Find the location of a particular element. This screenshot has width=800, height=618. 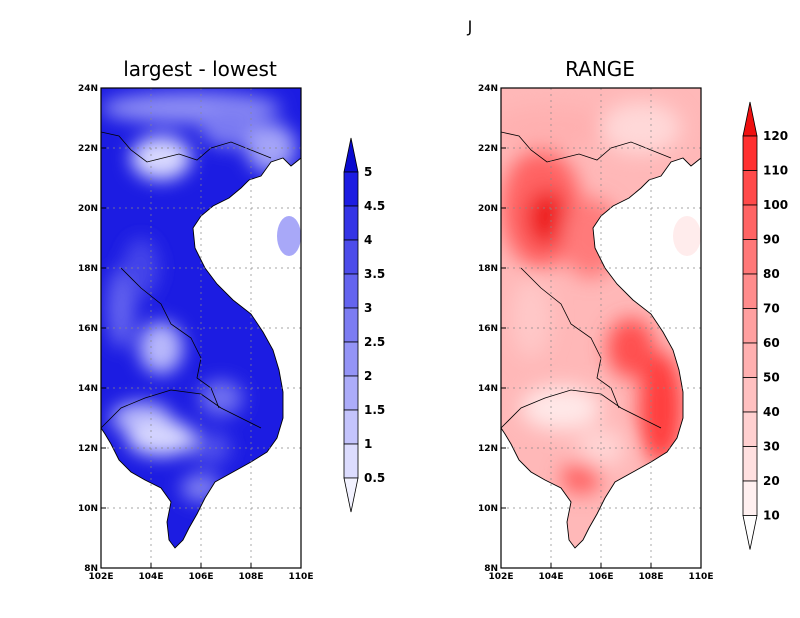

left-colorbar-label: 0.5 is located at coordinates (374, 478).